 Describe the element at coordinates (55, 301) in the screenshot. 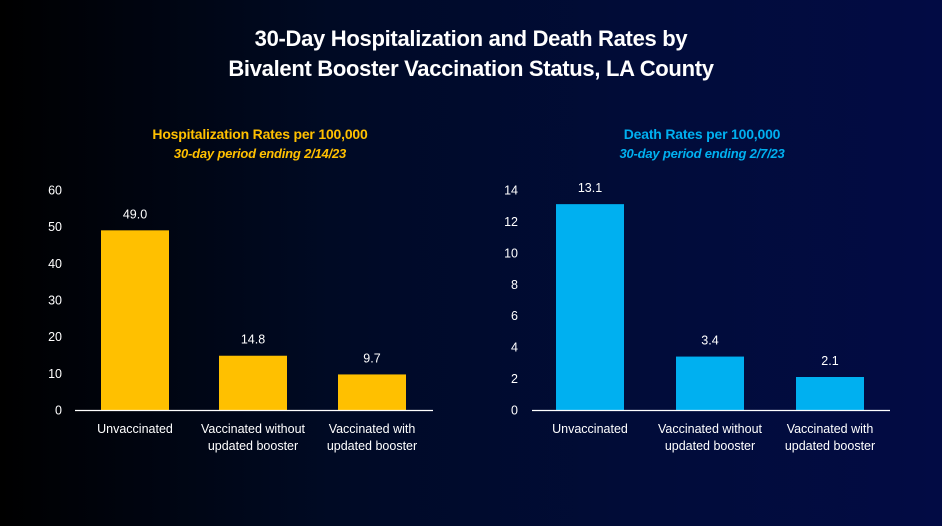

I see `hospitalization-y-tick-label: 30` at that location.